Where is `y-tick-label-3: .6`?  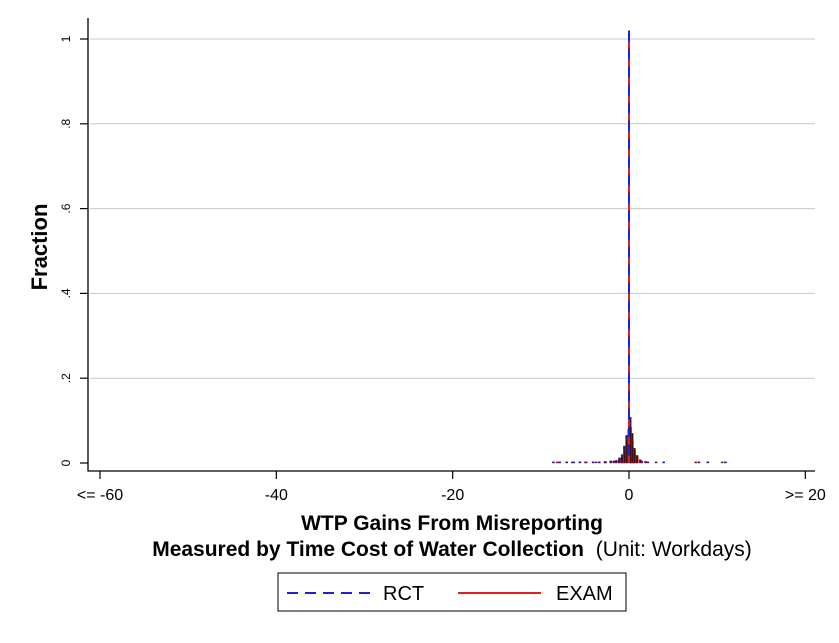
y-tick-label-3: .6 is located at coordinates (66, 208).